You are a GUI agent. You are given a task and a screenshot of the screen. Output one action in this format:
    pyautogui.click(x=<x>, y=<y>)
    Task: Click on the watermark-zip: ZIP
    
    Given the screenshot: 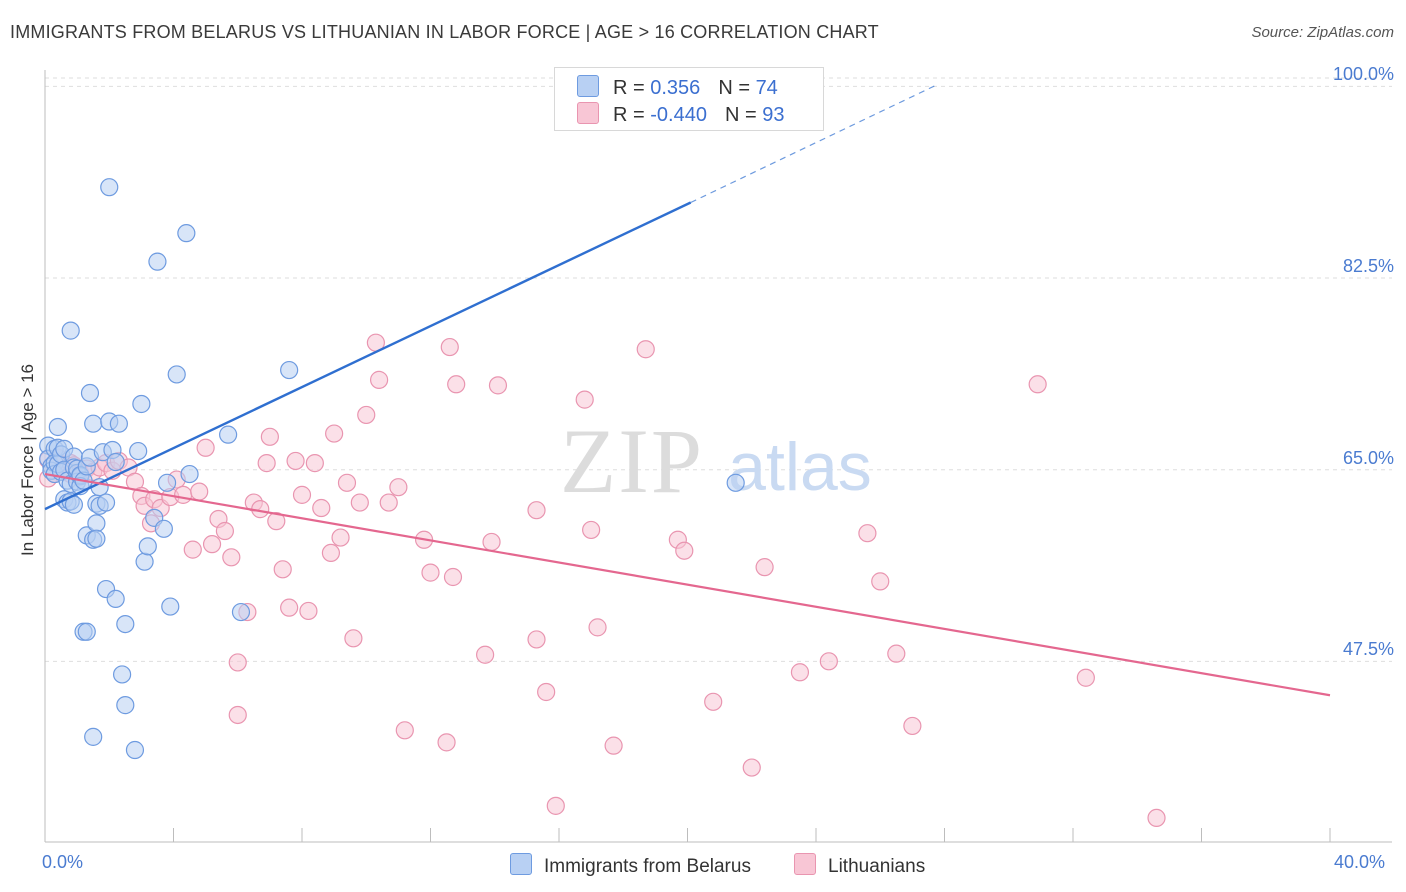 What is the action you would take?
    pyautogui.click(x=632, y=461)
    